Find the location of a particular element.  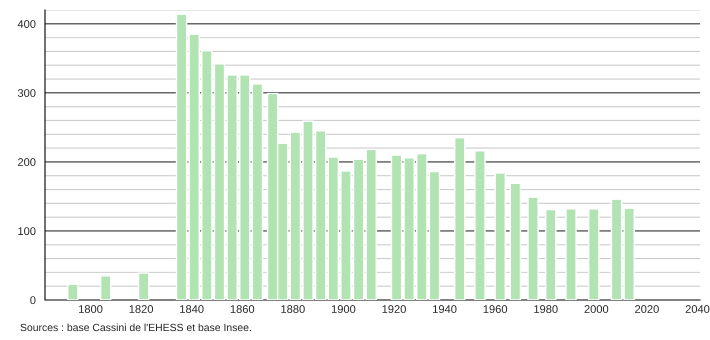

x-tick-label: 2000 is located at coordinates (596, 309).